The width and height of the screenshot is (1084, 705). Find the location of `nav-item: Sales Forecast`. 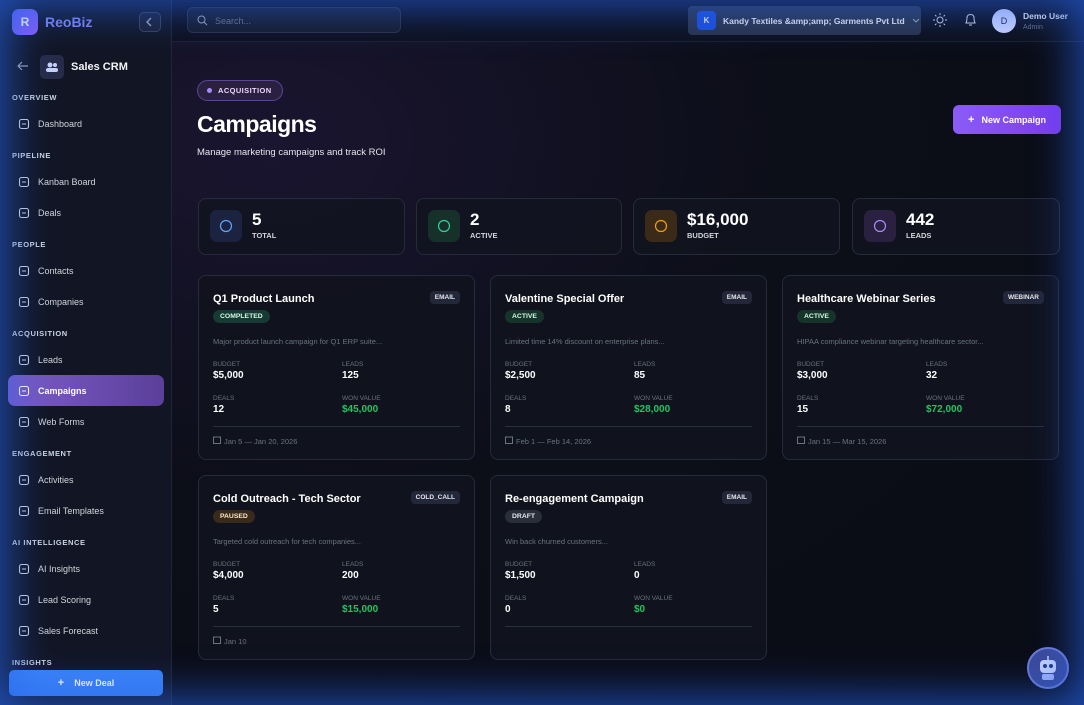

nav-item: Sales Forecast is located at coordinates (86, 630).